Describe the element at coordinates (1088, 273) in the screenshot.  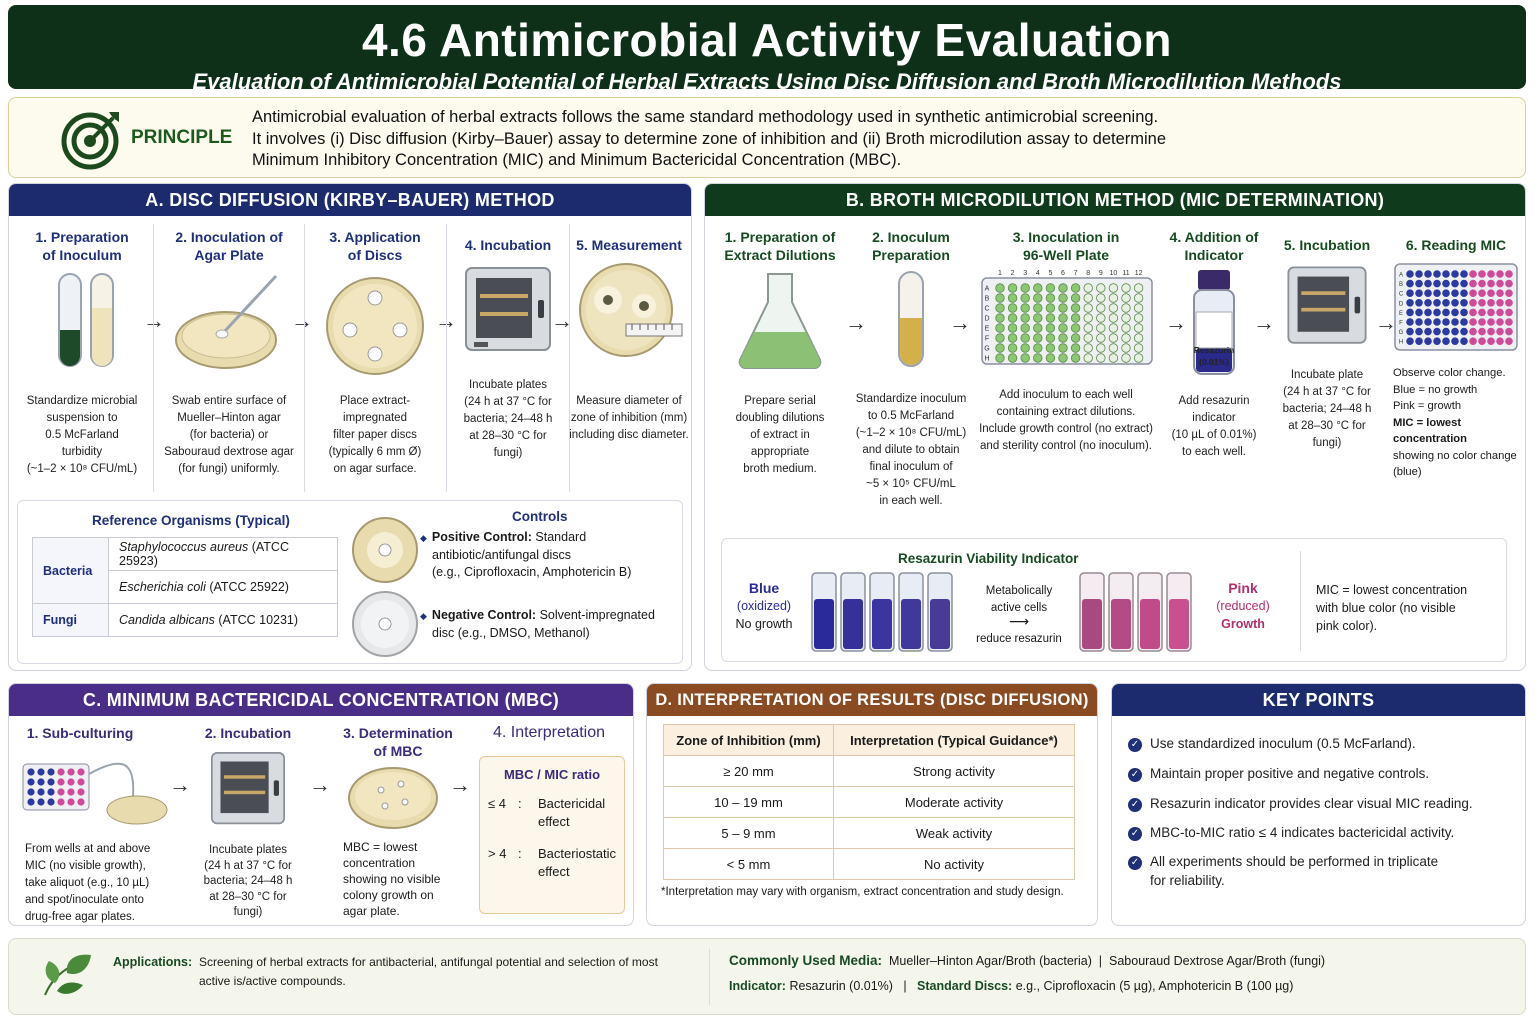
I see `column-label: 8` at that location.